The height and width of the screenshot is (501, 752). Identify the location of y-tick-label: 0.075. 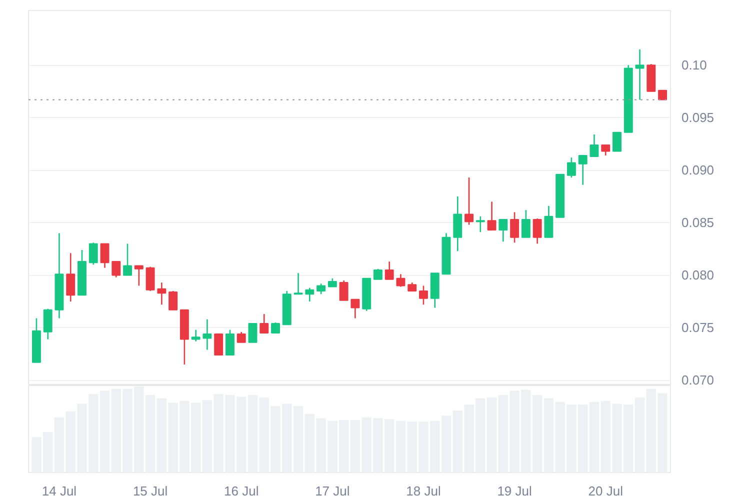
(698, 328).